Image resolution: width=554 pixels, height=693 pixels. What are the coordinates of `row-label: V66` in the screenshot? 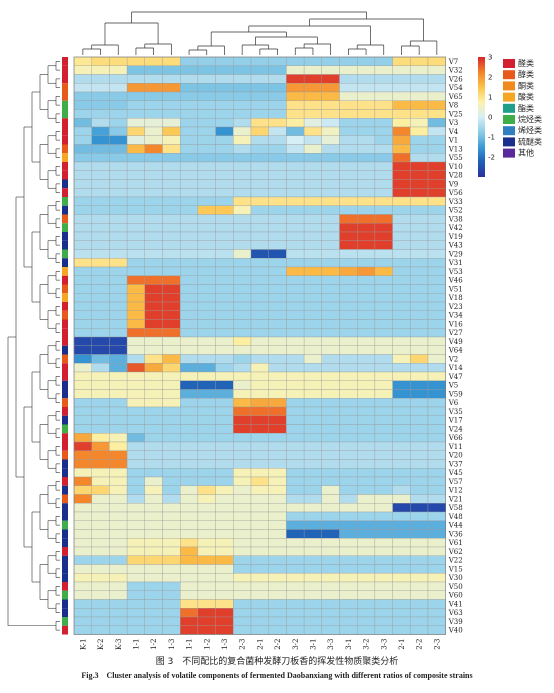 It's located at (456, 438).